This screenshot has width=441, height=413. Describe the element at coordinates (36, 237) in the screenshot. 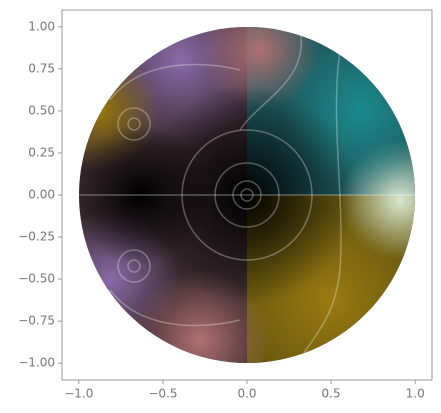

I see `y-tick-label: −0.25` at that location.